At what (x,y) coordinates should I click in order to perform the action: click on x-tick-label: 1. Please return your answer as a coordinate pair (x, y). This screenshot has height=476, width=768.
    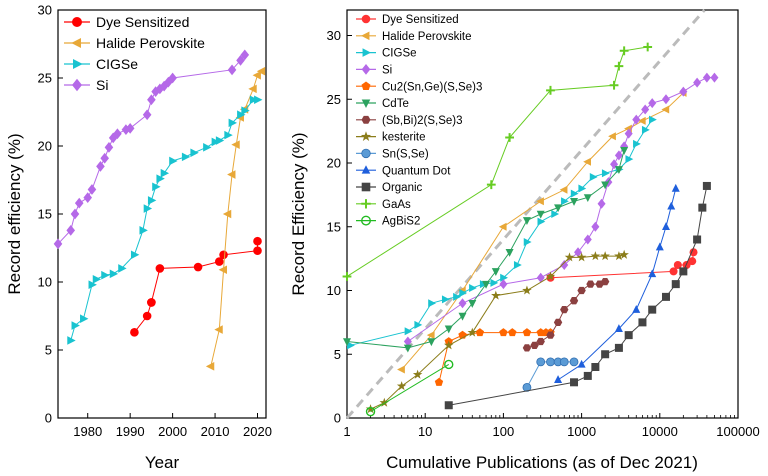
    Looking at the image, I should click on (346, 431).